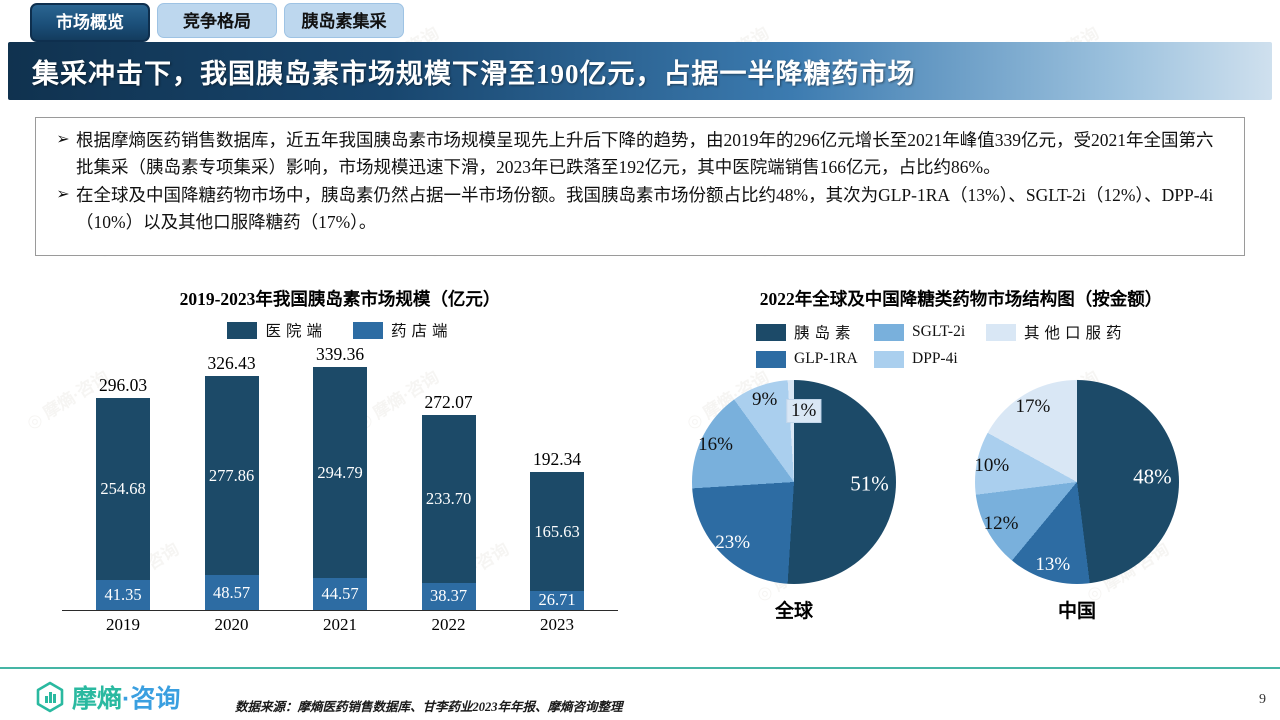 Image resolution: width=1280 pixels, height=720 pixels. I want to click on pie-slice-label-GLP-1RA: 13%, so click(1053, 565).